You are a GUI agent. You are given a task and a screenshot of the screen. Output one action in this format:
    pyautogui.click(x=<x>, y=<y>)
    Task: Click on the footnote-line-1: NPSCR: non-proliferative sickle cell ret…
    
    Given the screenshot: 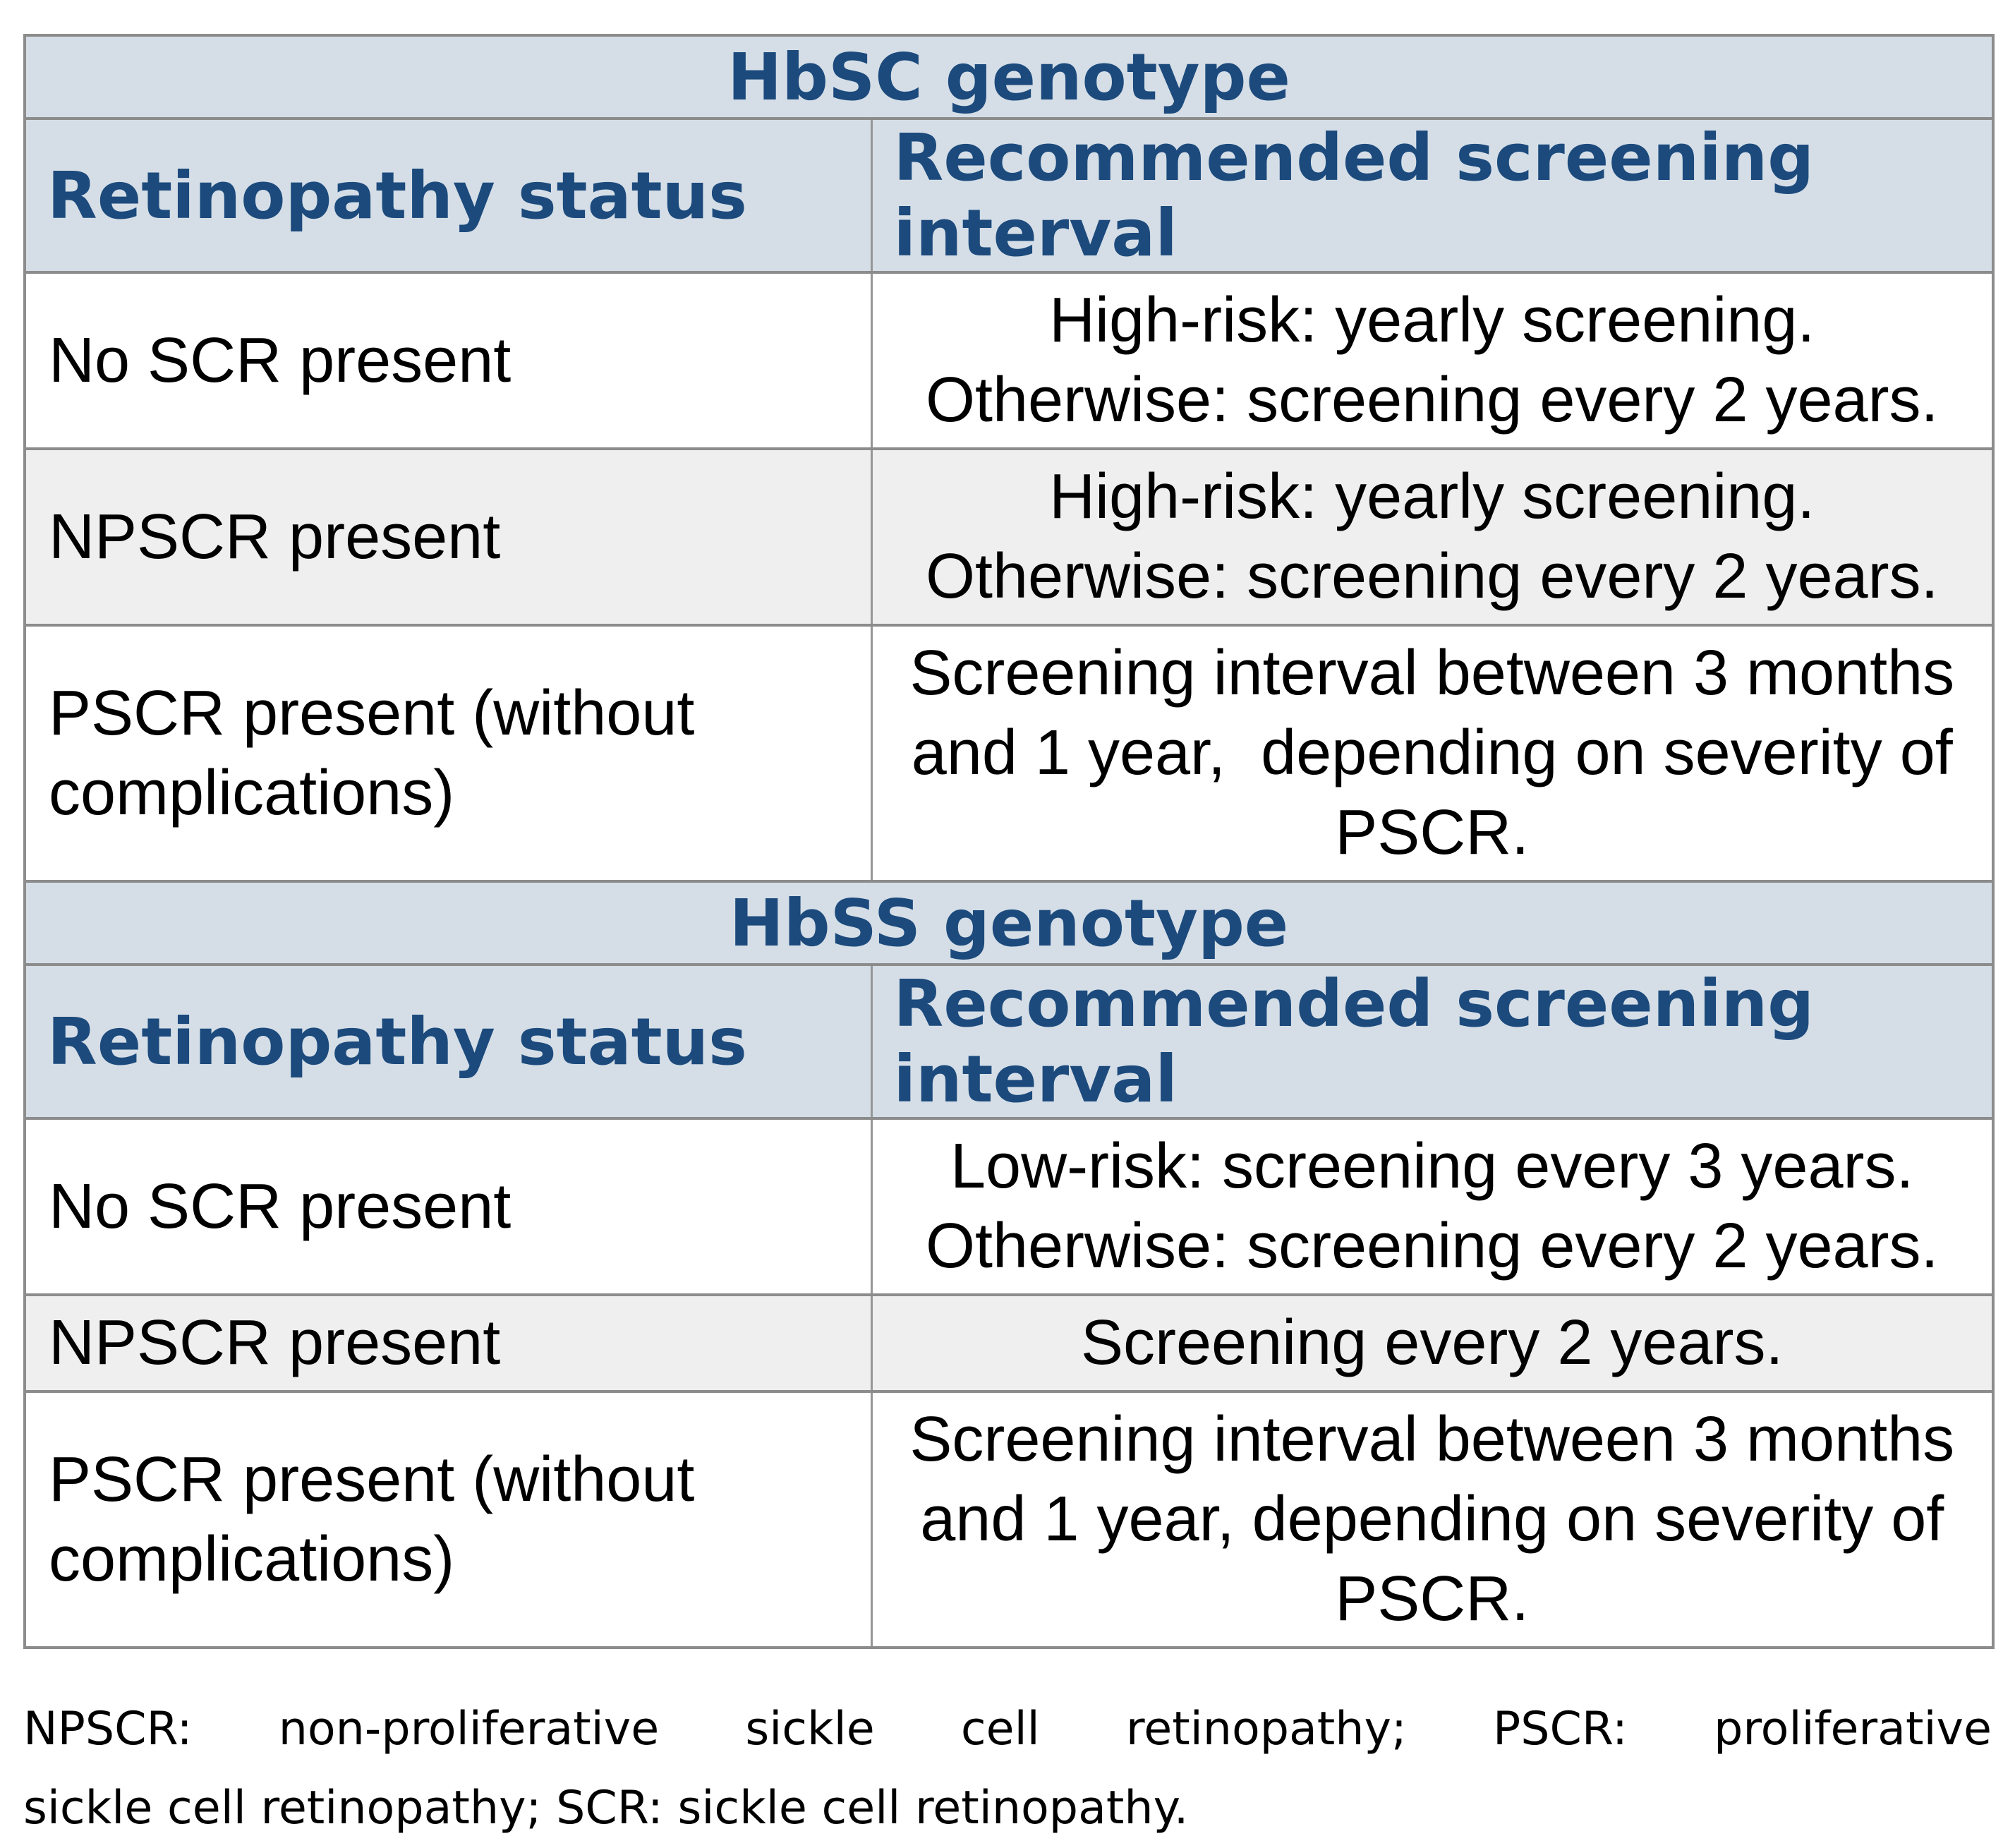 What is the action you would take?
    pyautogui.click(x=1008, y=1729)
    